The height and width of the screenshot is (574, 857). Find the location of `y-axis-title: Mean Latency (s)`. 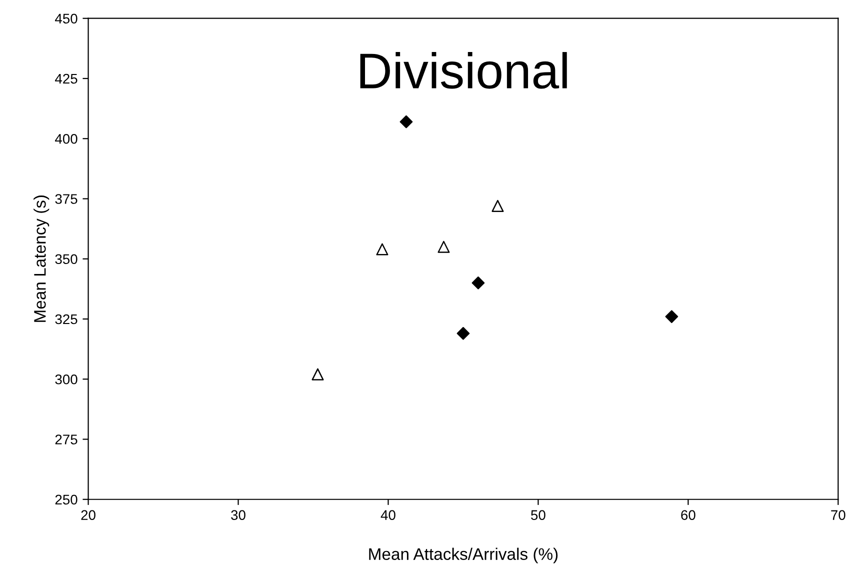

y-axis-title: Mean Latency (s) is located at coordinates (42, 259).